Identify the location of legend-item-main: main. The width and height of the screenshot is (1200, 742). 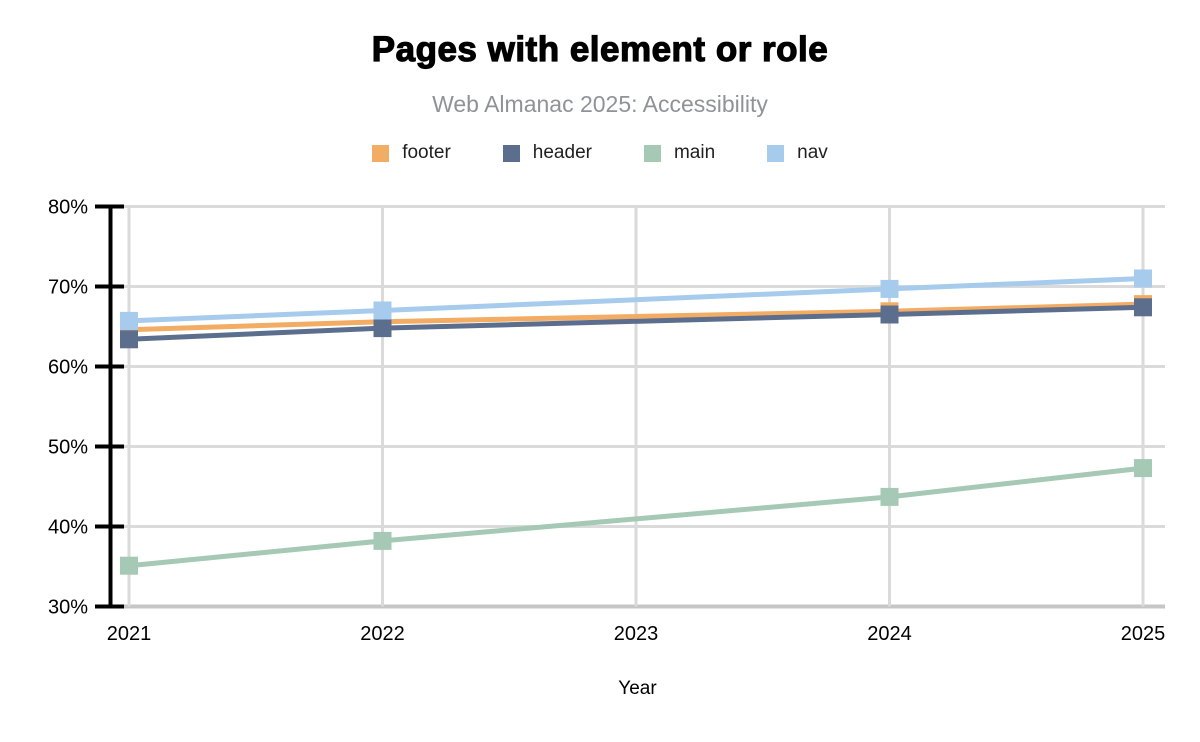
(679, 153).